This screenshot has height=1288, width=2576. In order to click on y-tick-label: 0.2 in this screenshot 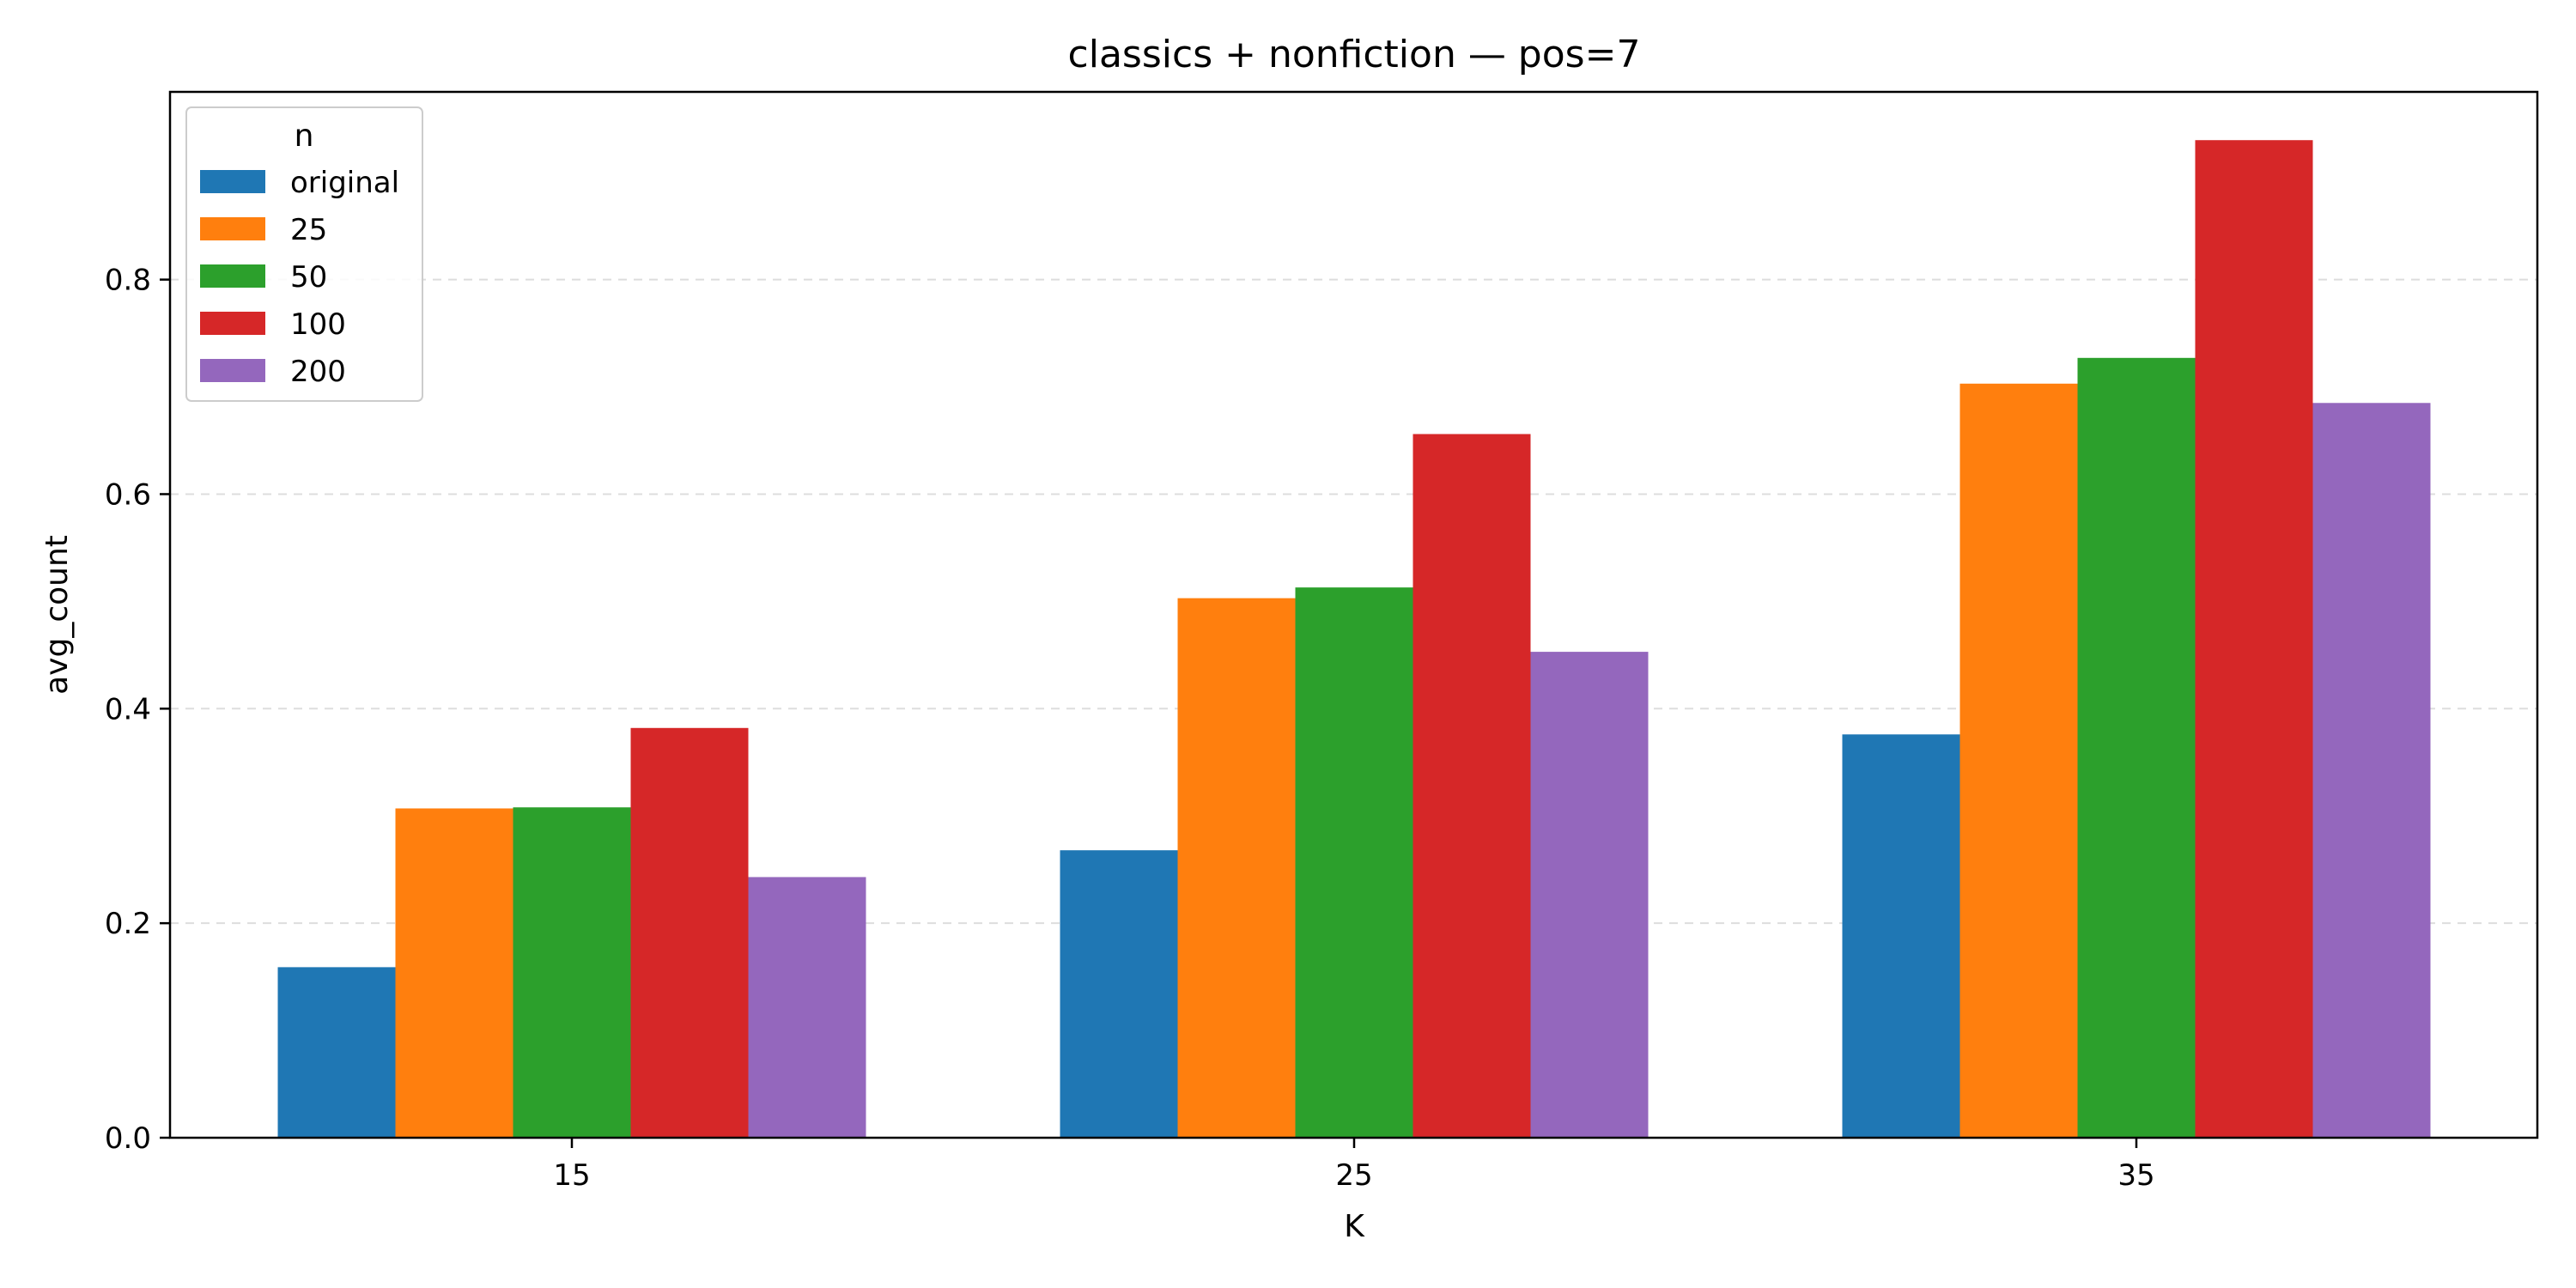, I will do `click(128, 924)`.